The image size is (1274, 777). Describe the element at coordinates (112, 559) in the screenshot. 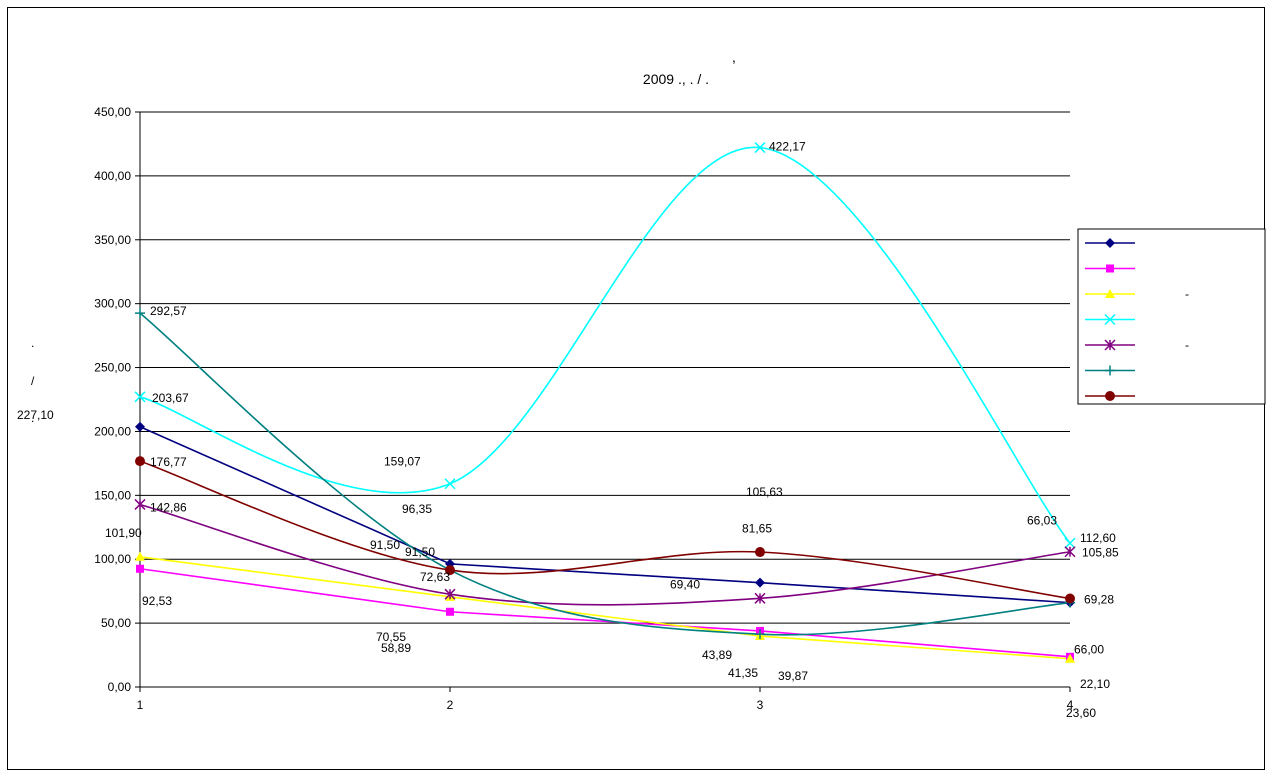

I see `y-tick-label: 100,00` at that location.